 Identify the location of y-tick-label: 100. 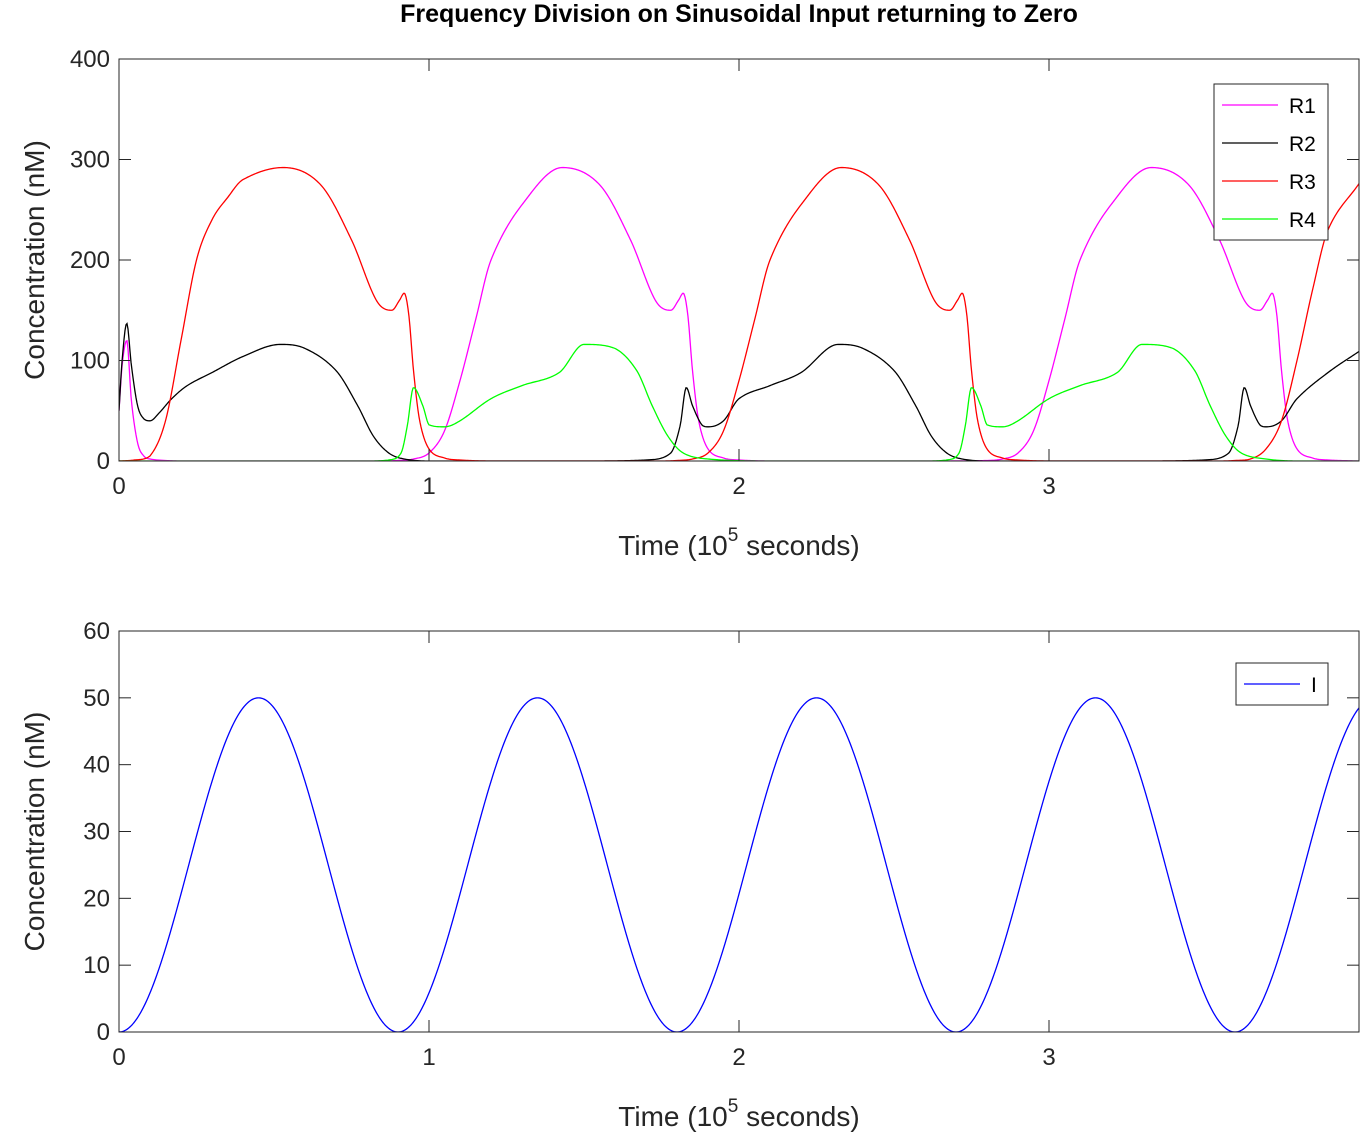
(90, 361).